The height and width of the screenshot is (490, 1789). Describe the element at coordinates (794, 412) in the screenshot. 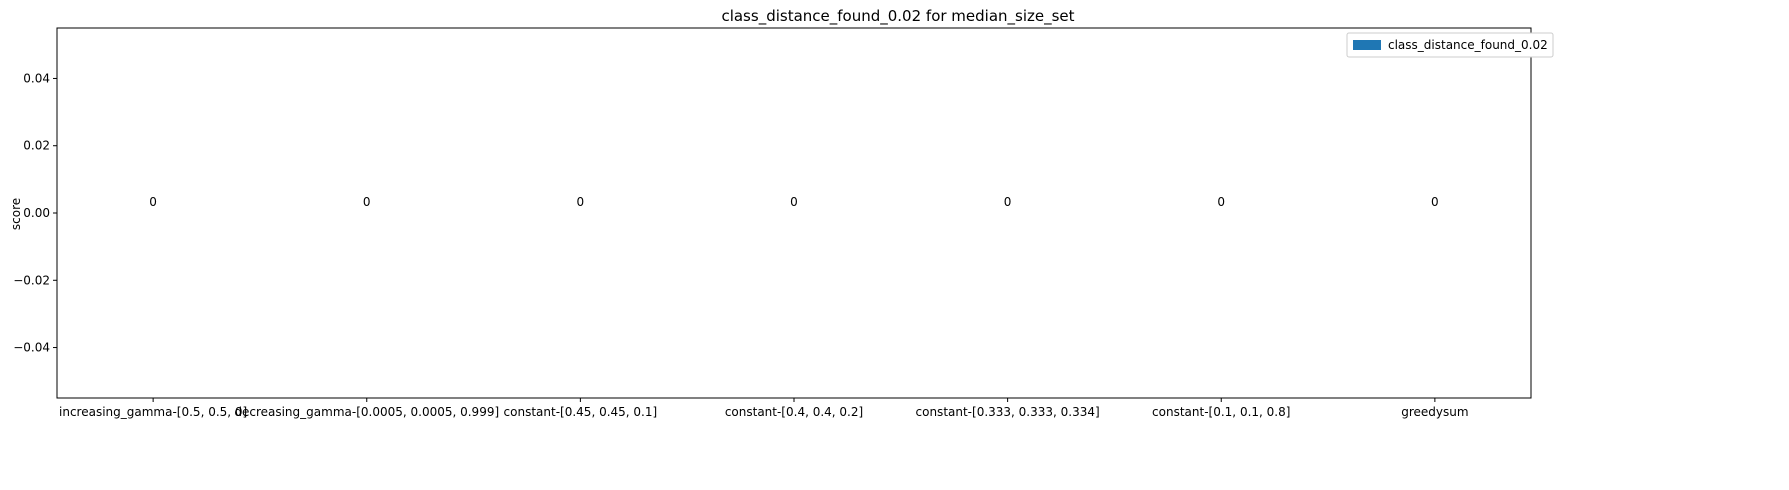

I see `x-tick-label: constant-[0.4, 0.4, 0.2]` at that location.